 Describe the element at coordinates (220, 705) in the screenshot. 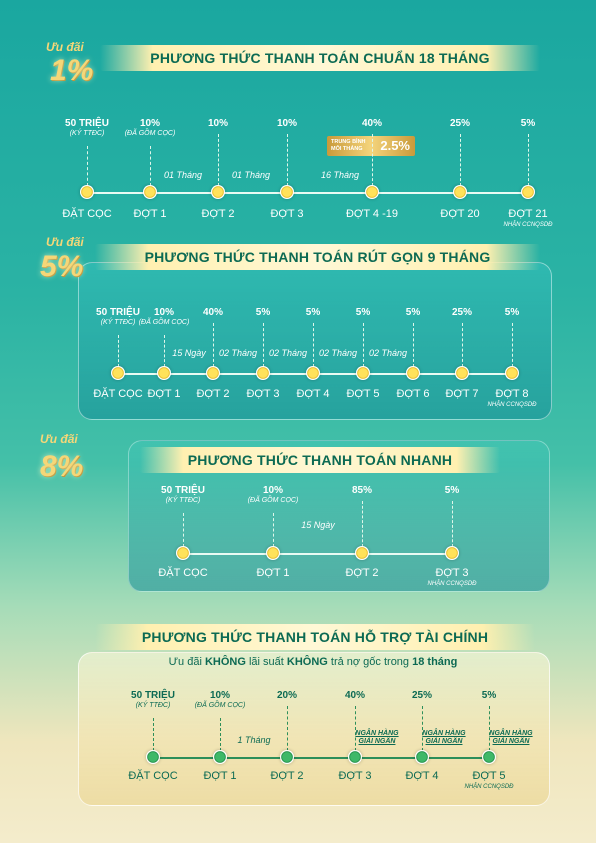

I see `step-subtext: (ĐÃ GỒM CỌC)` at that location.